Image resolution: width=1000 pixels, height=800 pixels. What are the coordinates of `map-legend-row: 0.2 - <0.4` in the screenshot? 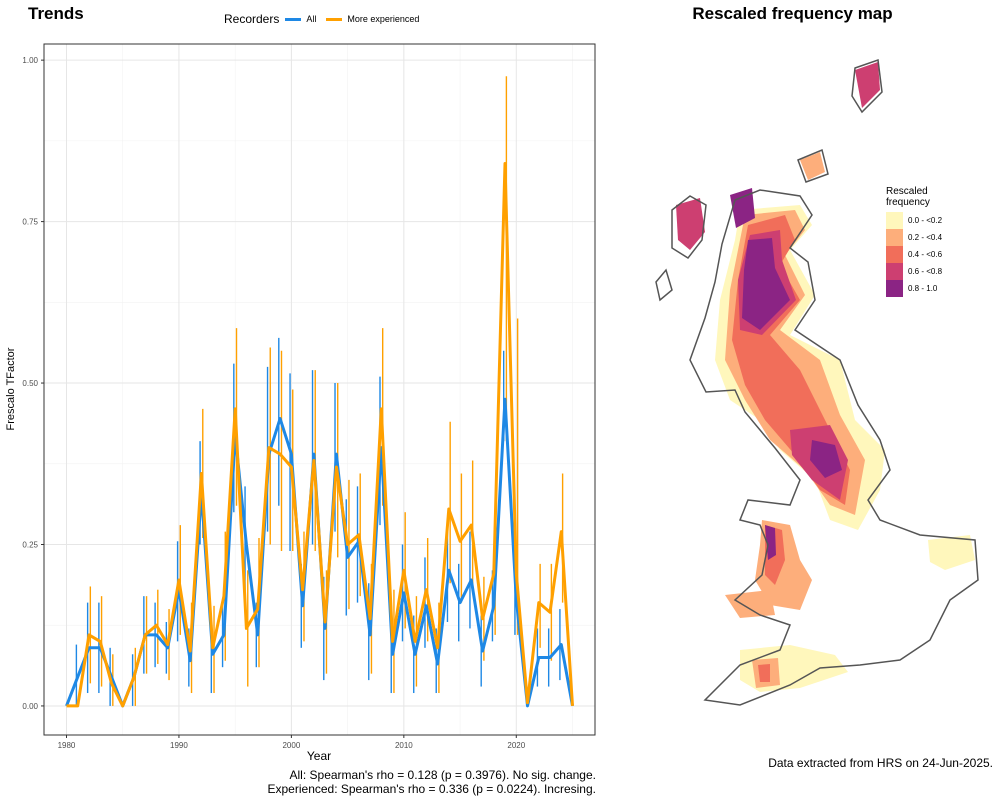 It's located at (921, 237).